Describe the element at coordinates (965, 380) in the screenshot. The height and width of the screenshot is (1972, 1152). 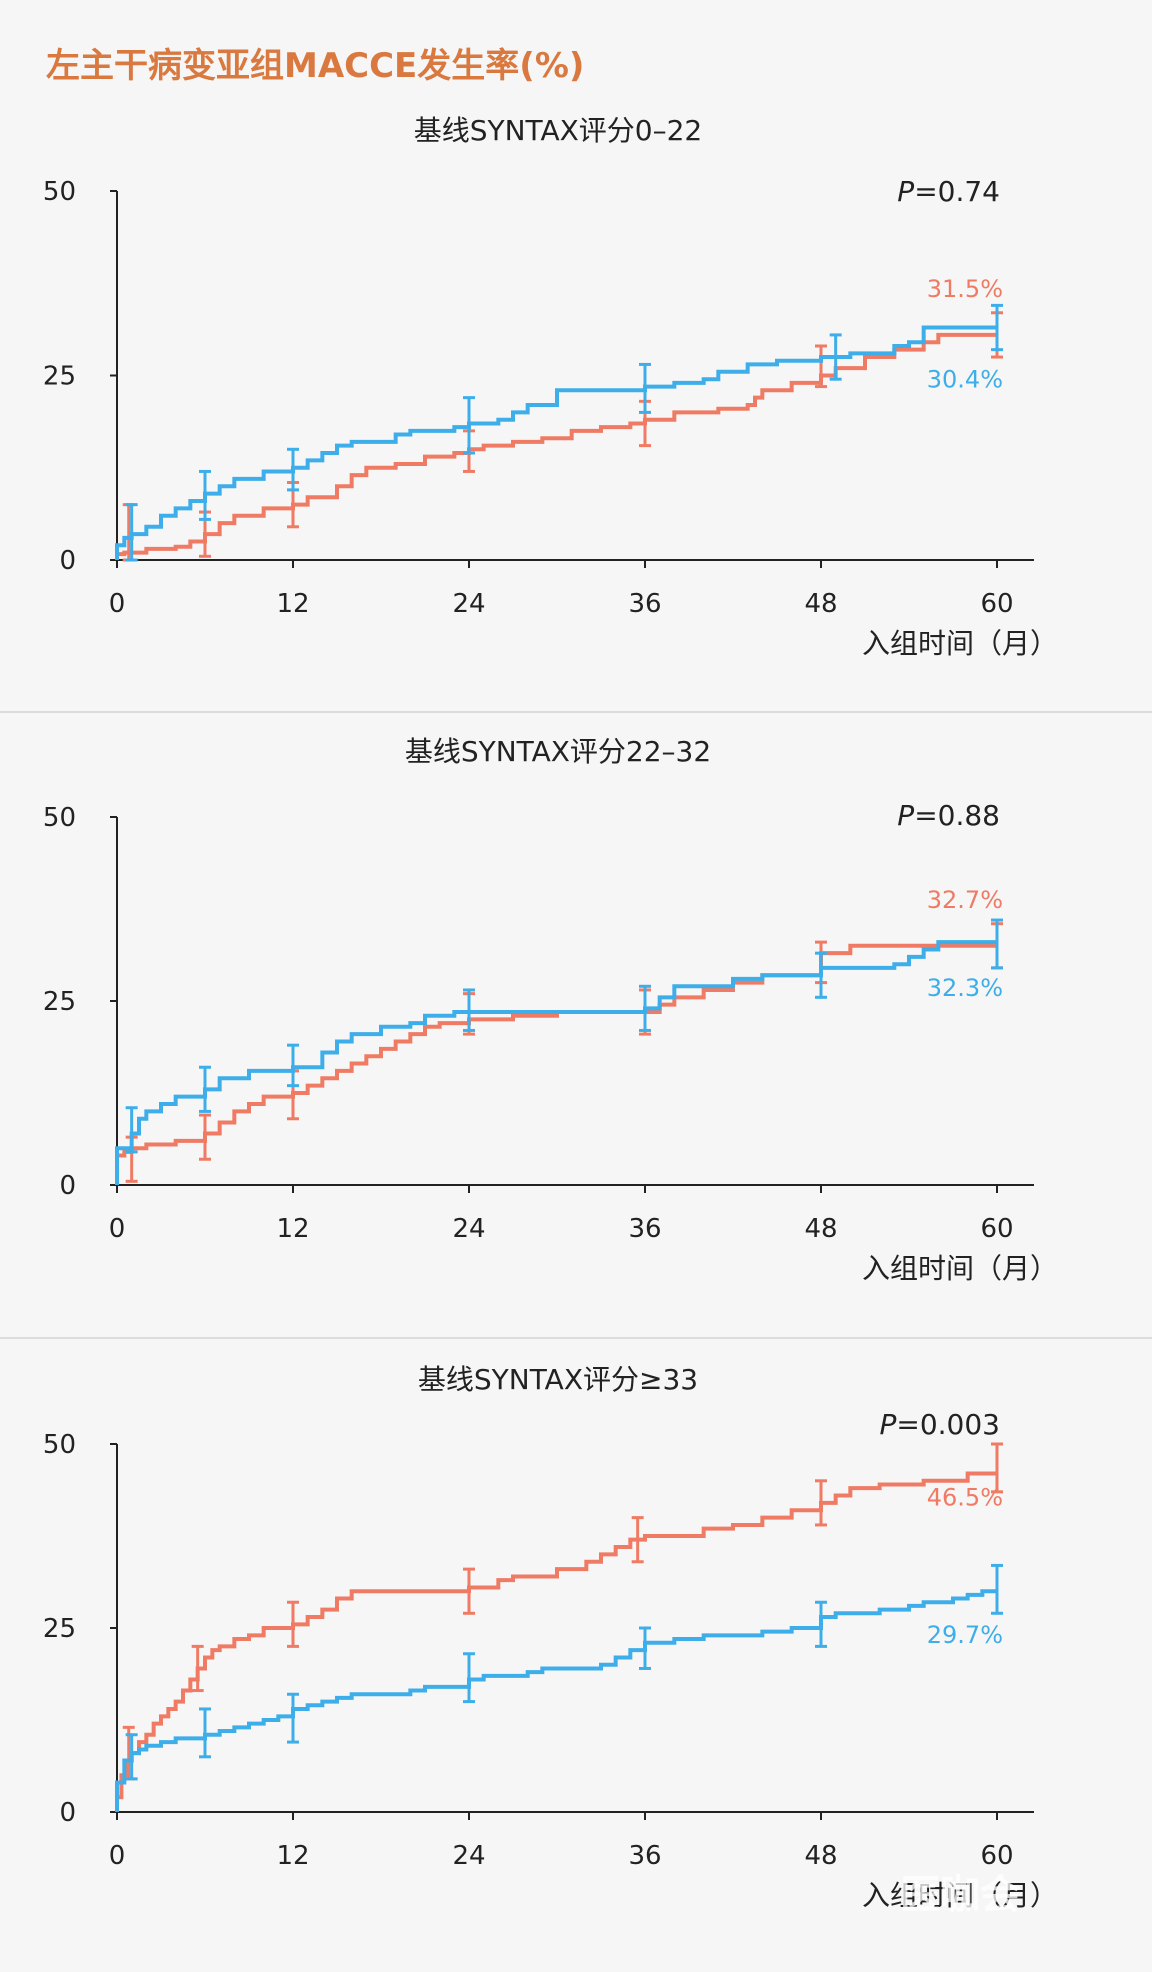
I see `end-label-blue: 30.4%` at that location.